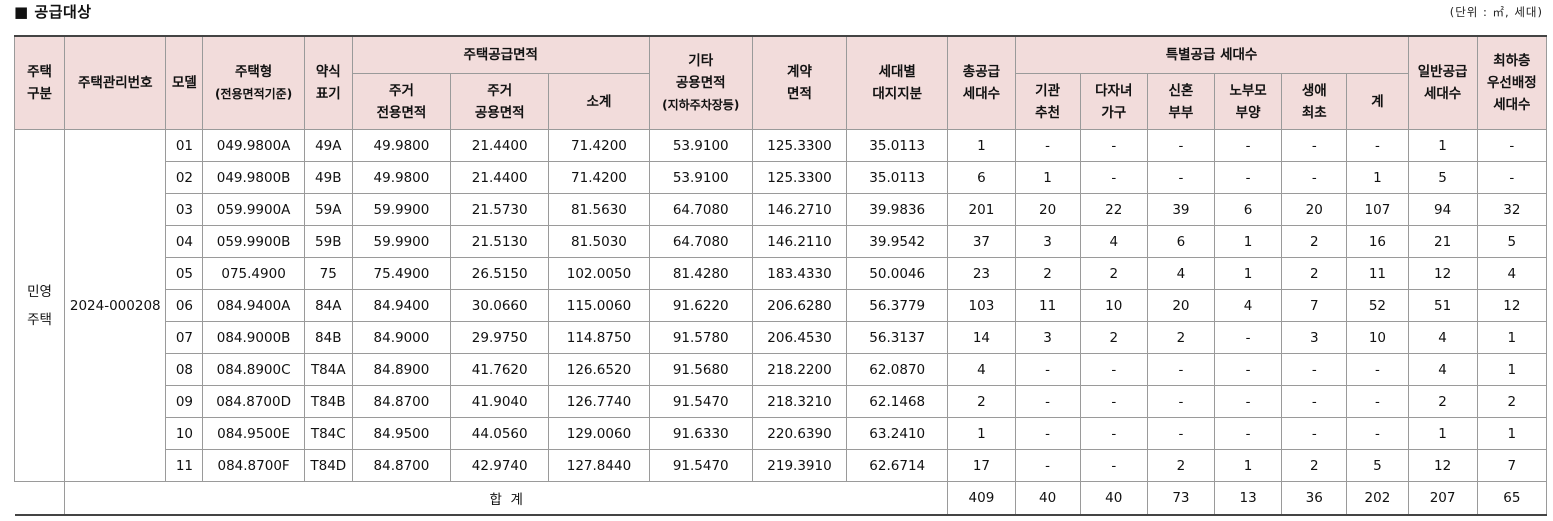 This screenshot has width=1553, height=521. Describe the element at coordinates (184, 273) in the screenshot. I see `cell-model: 05` at that location.